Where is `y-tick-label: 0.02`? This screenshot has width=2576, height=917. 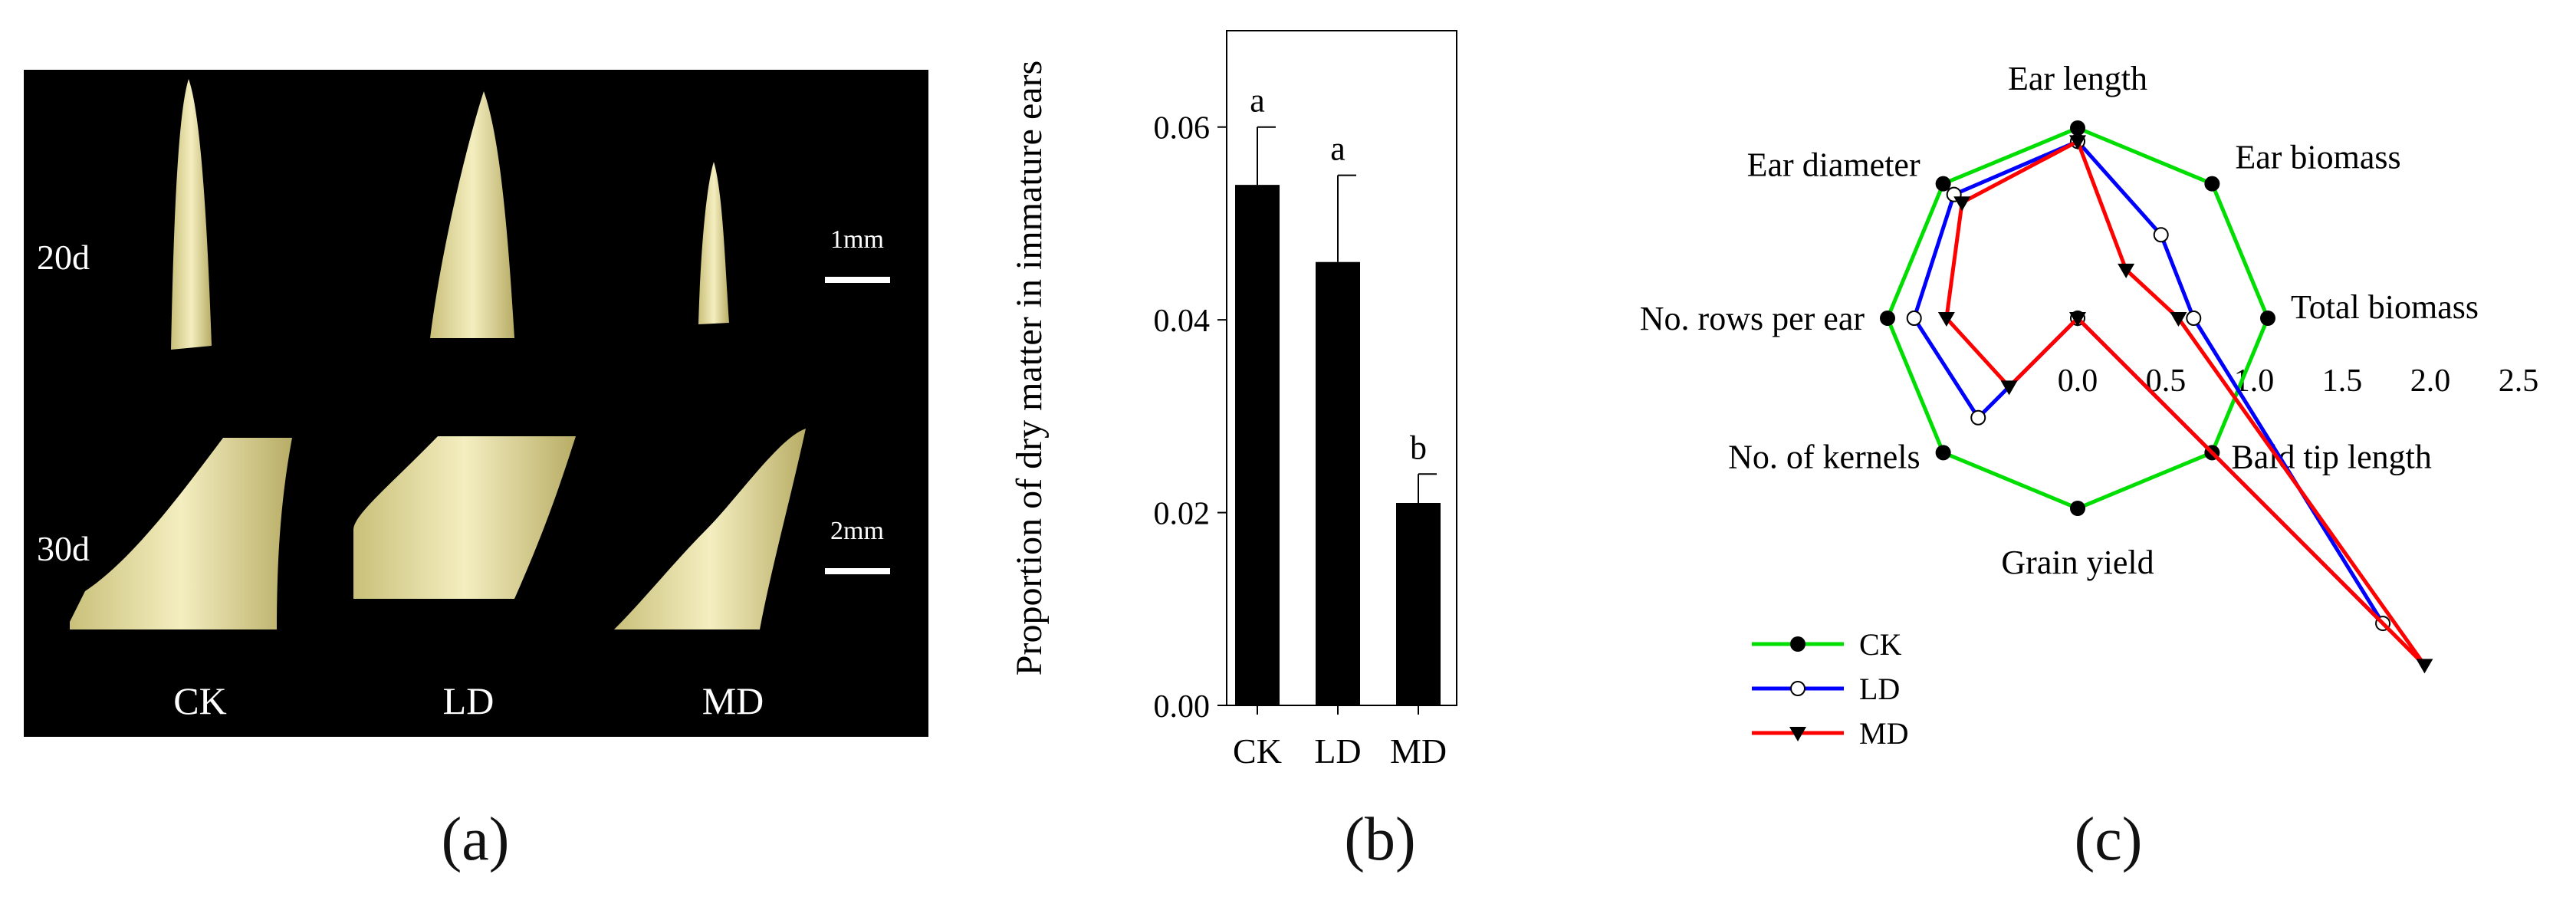
y-tick-label: 0.02 is located at coordinates (1182, 514).